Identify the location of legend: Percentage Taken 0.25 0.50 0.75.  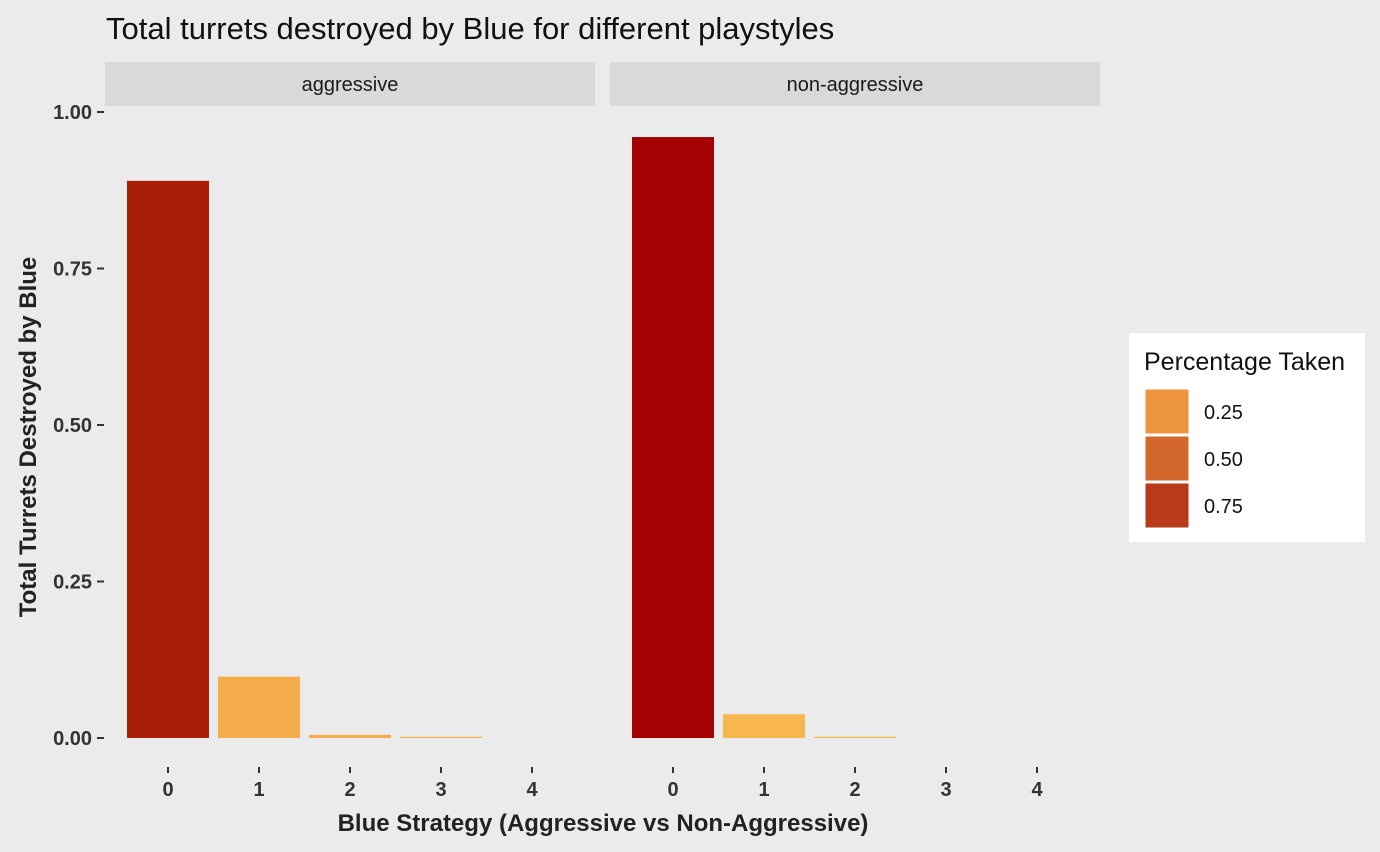
(1247, 437).